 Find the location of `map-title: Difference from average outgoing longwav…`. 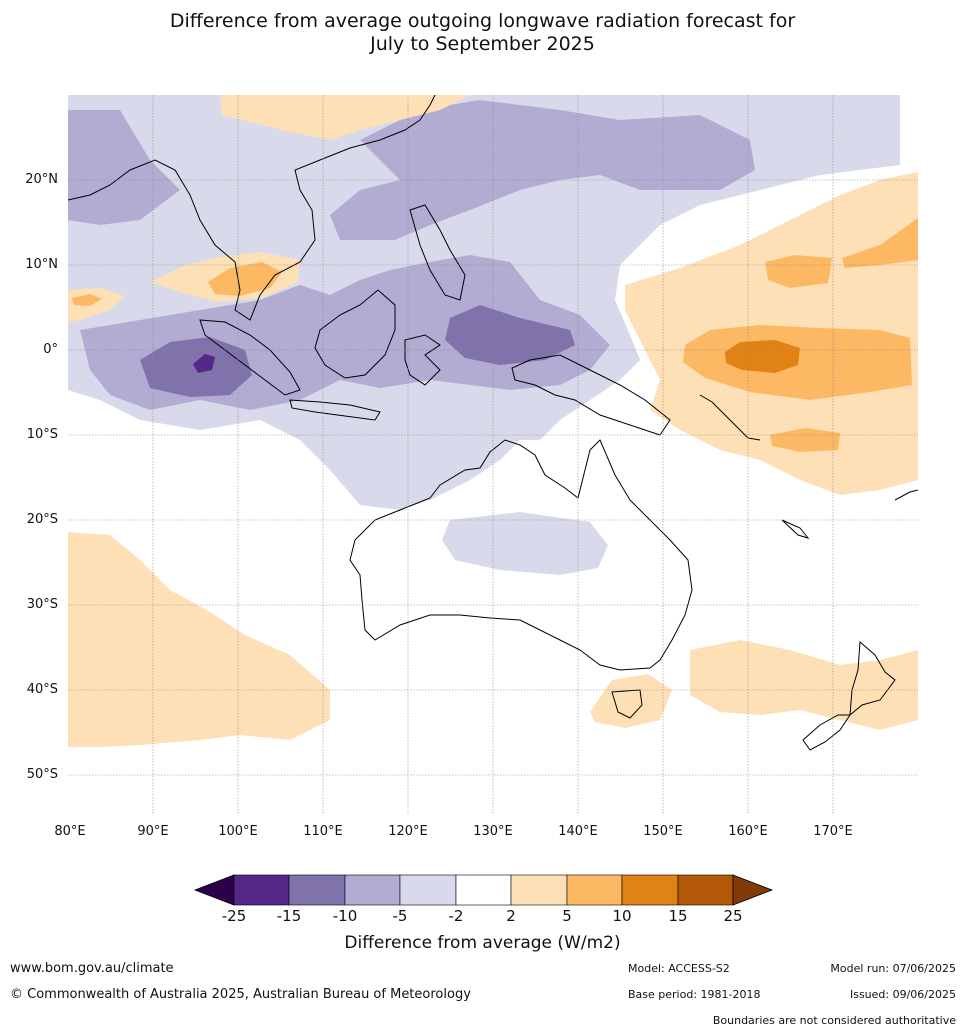

map-title: Difference from average outgoing longwav… is located at coordinates (482, 33).